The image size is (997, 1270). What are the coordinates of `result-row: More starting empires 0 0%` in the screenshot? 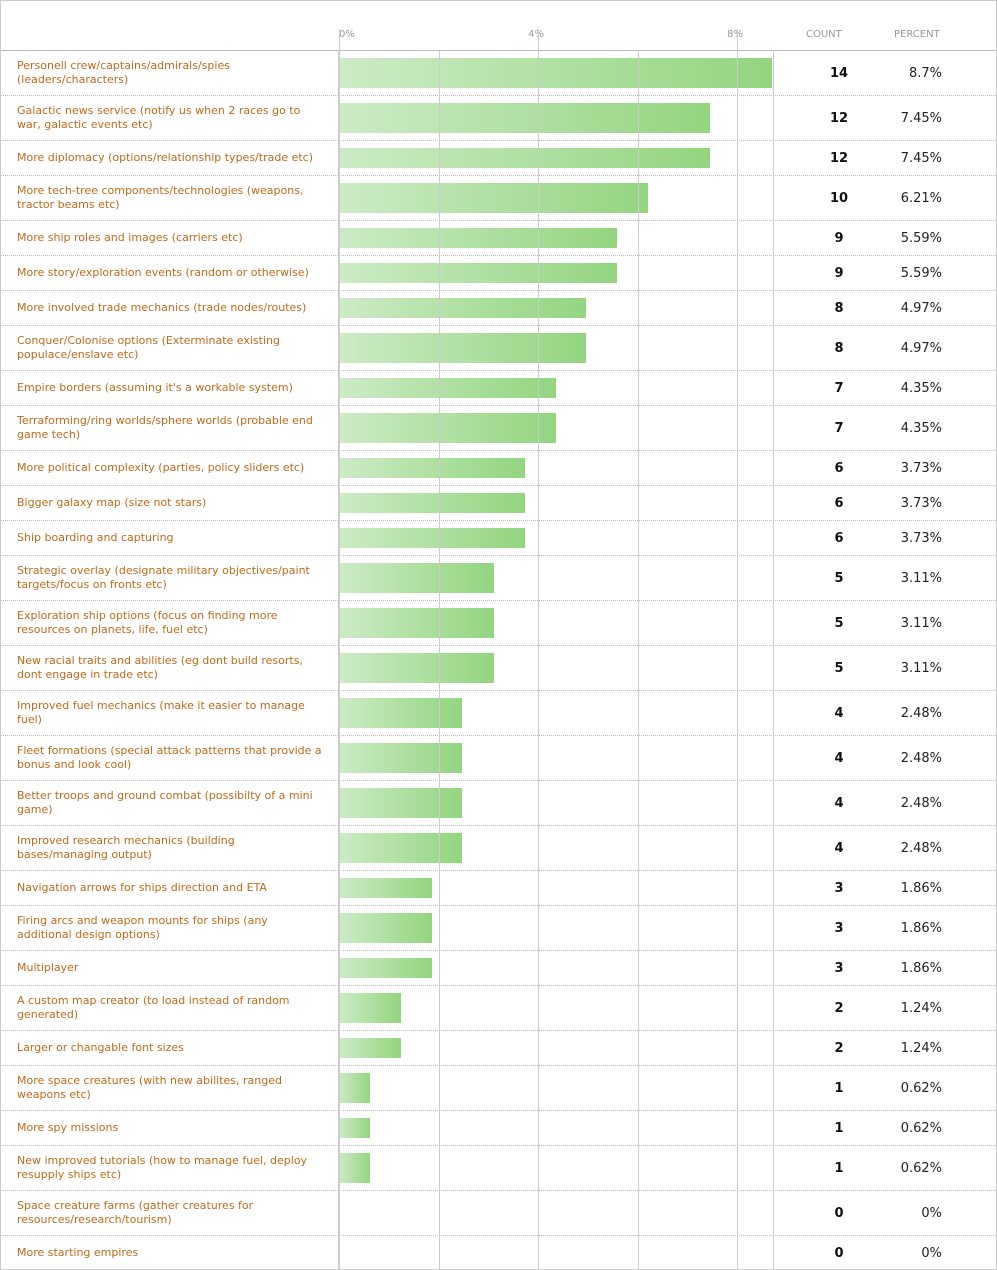 It's located at (498, 1252).